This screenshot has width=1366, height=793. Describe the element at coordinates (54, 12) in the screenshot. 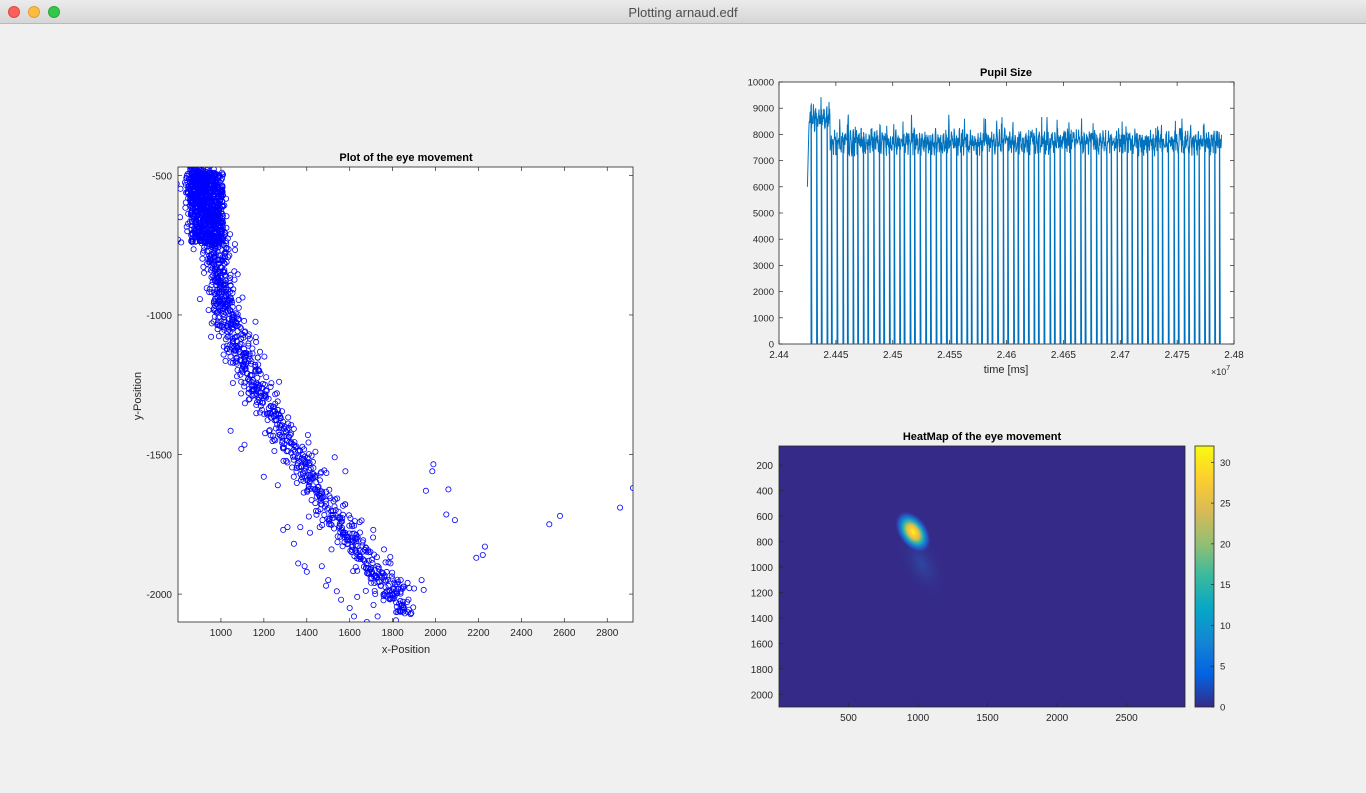

I see `zoom-window-button` at that location.